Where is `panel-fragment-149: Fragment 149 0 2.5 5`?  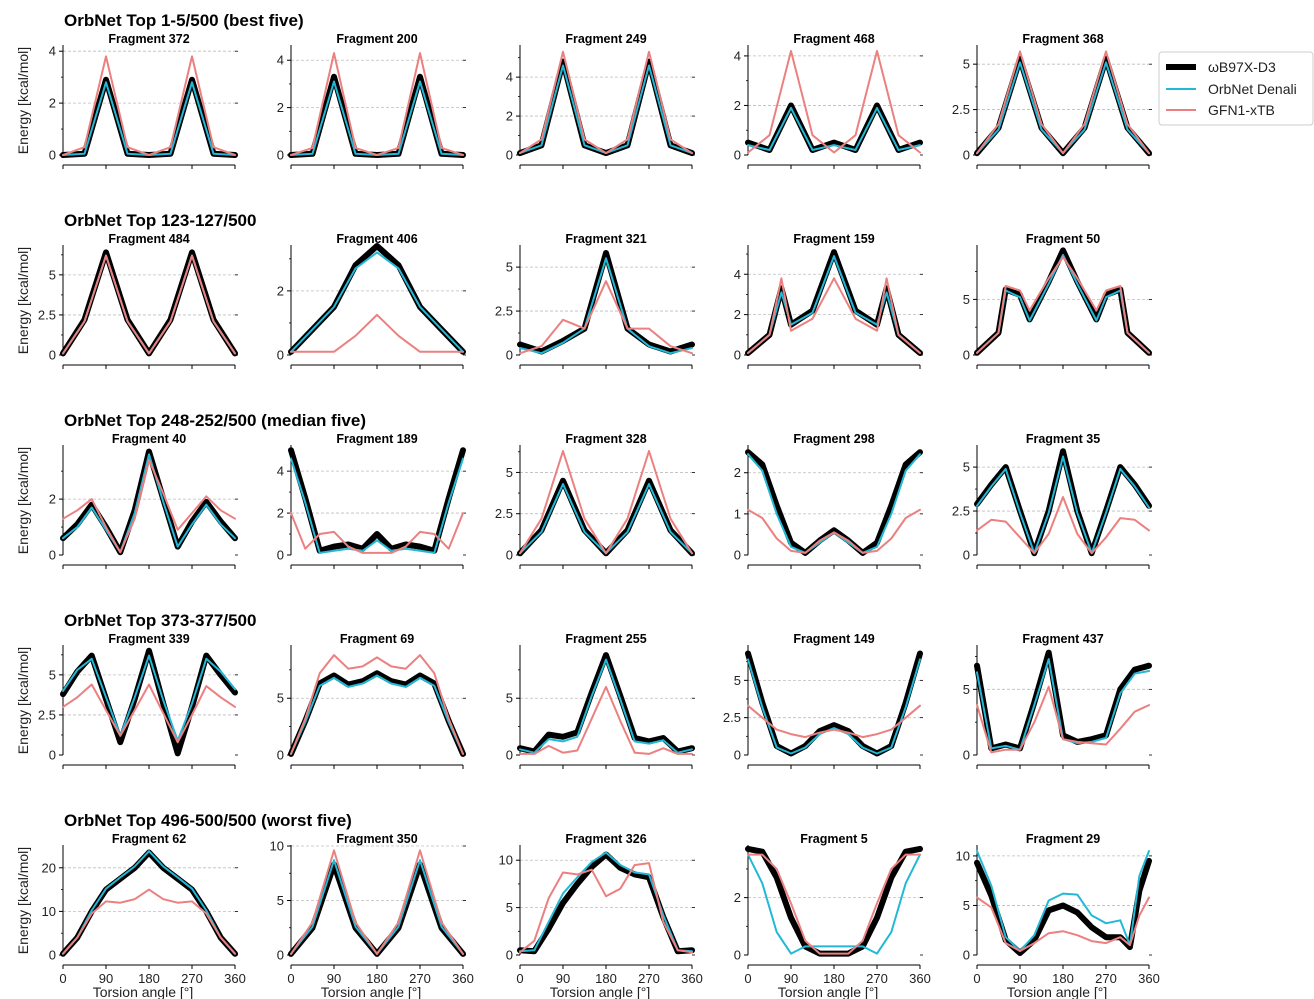 panel-fragment-149: Fragment 149 0 2.5 5 is located at coordinates (823, 700).